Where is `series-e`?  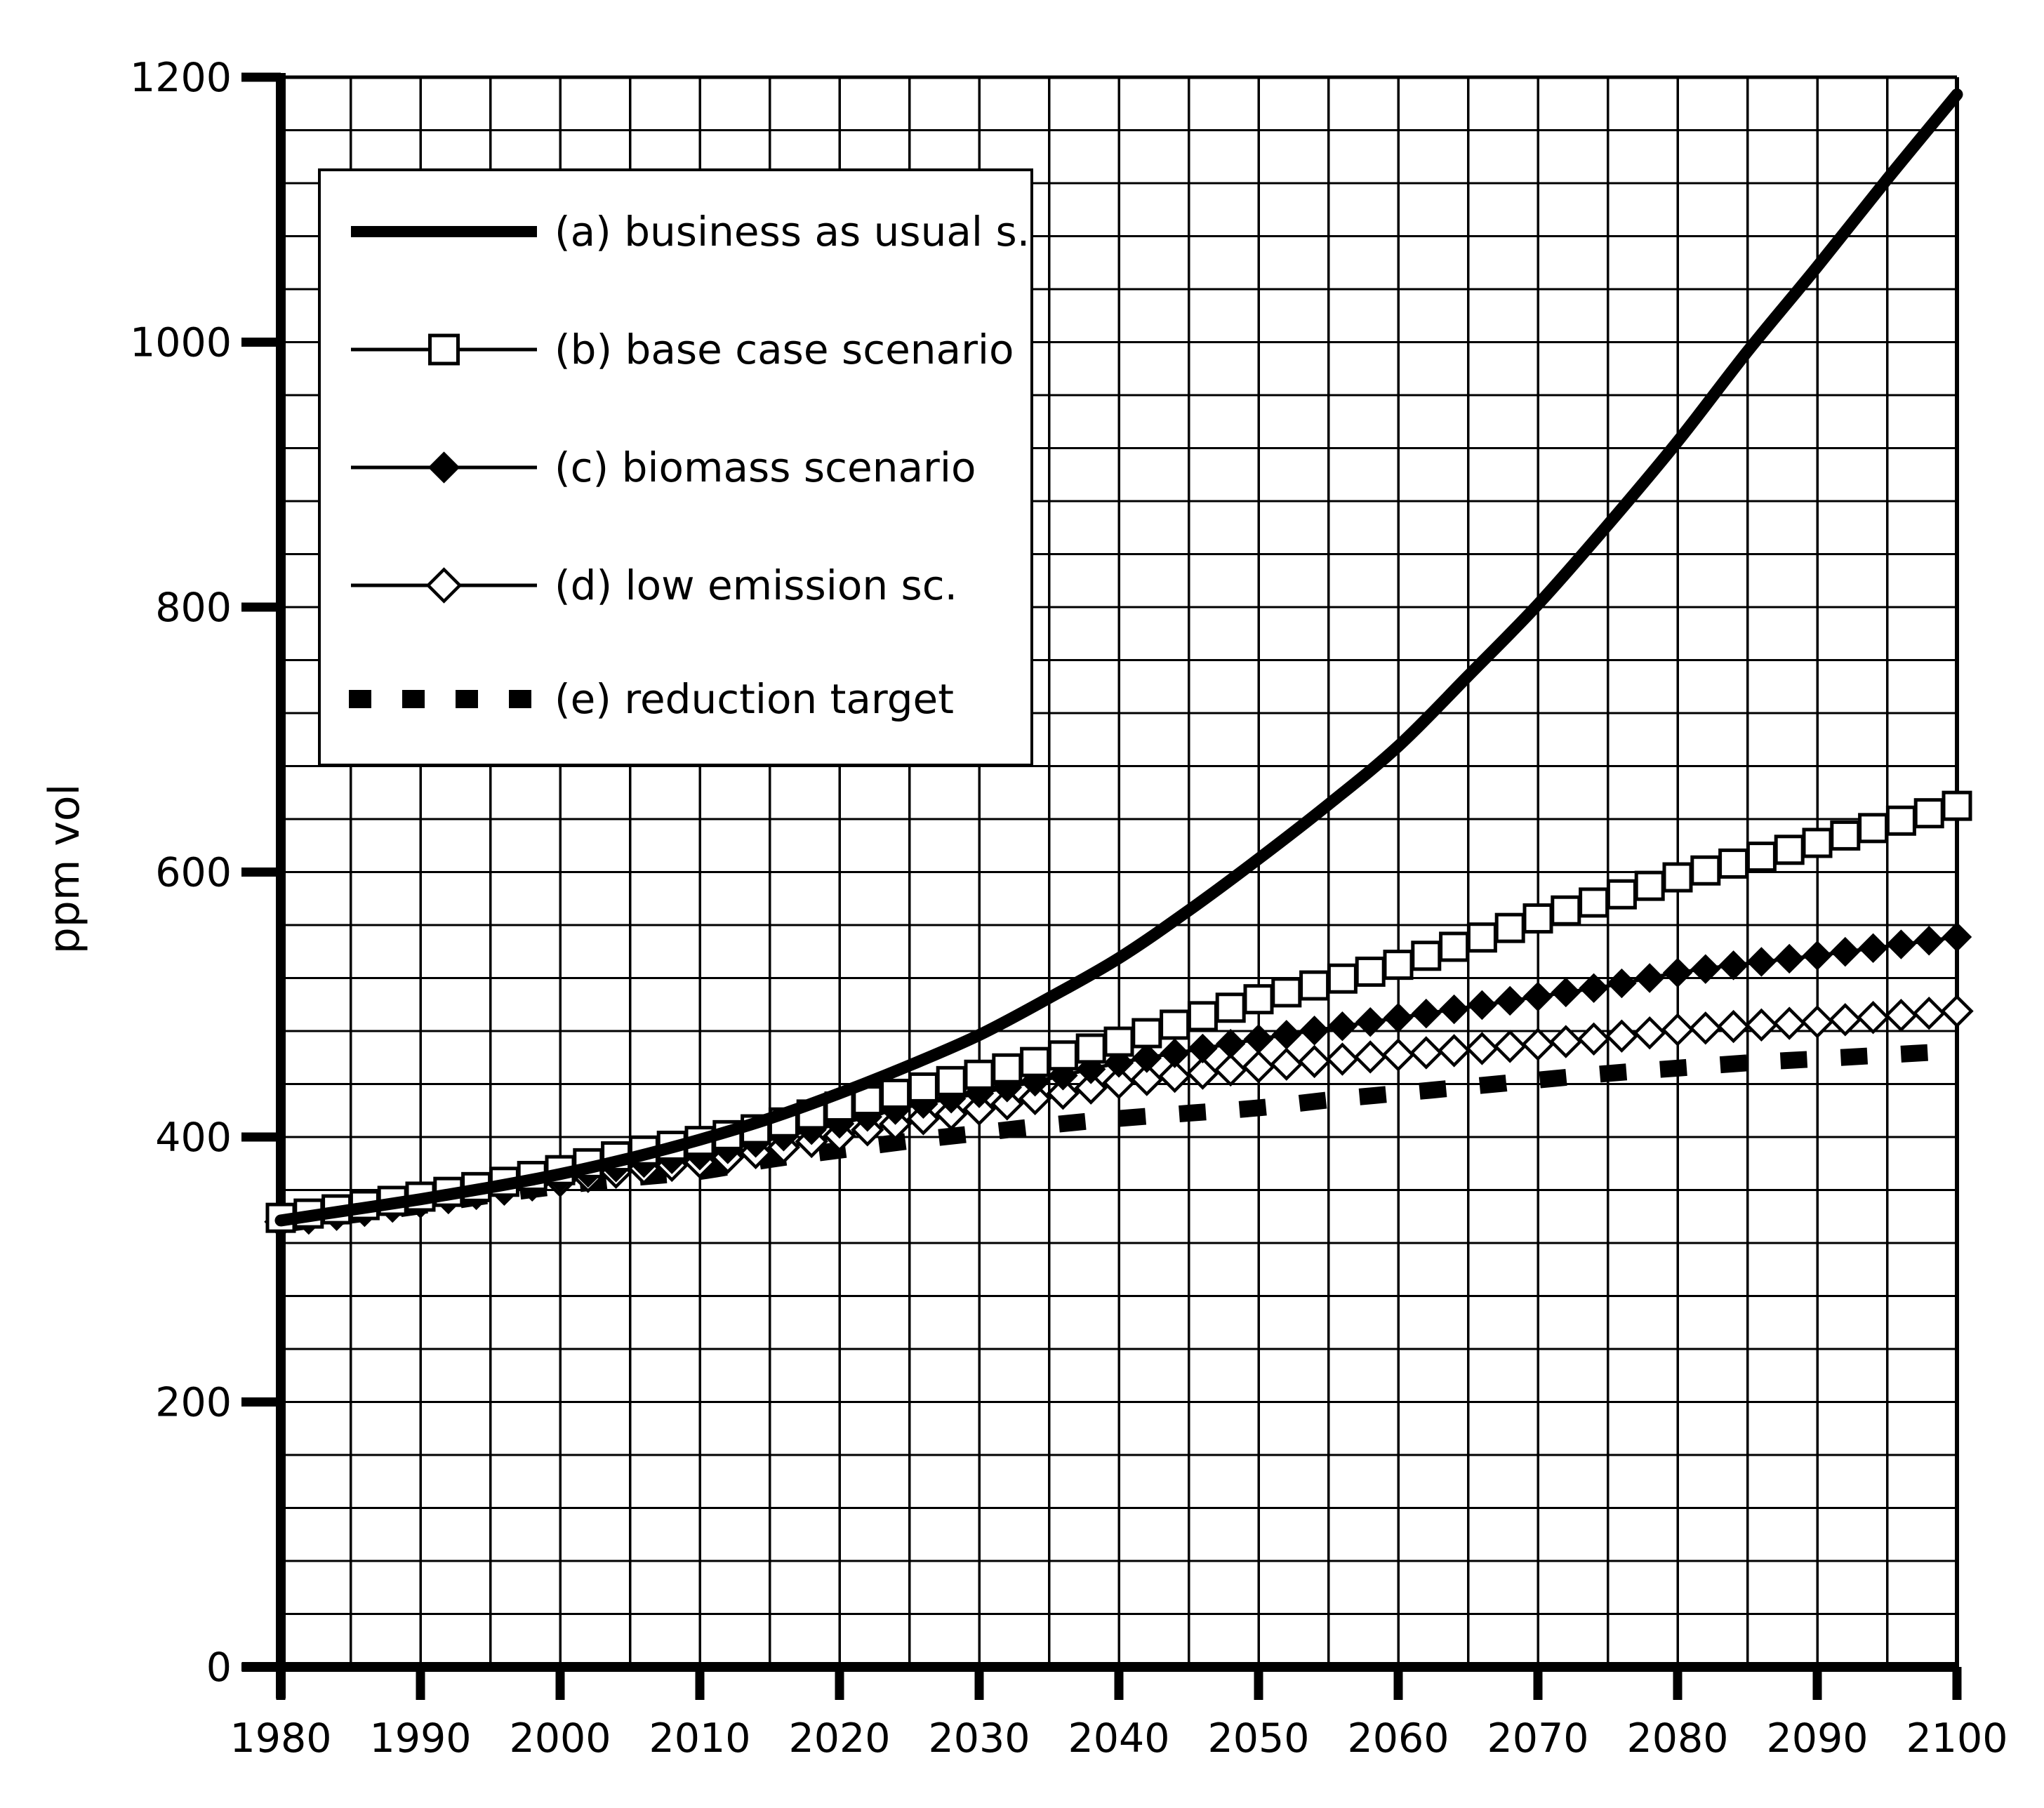 series-e is located at coordinates (1118, 1137).